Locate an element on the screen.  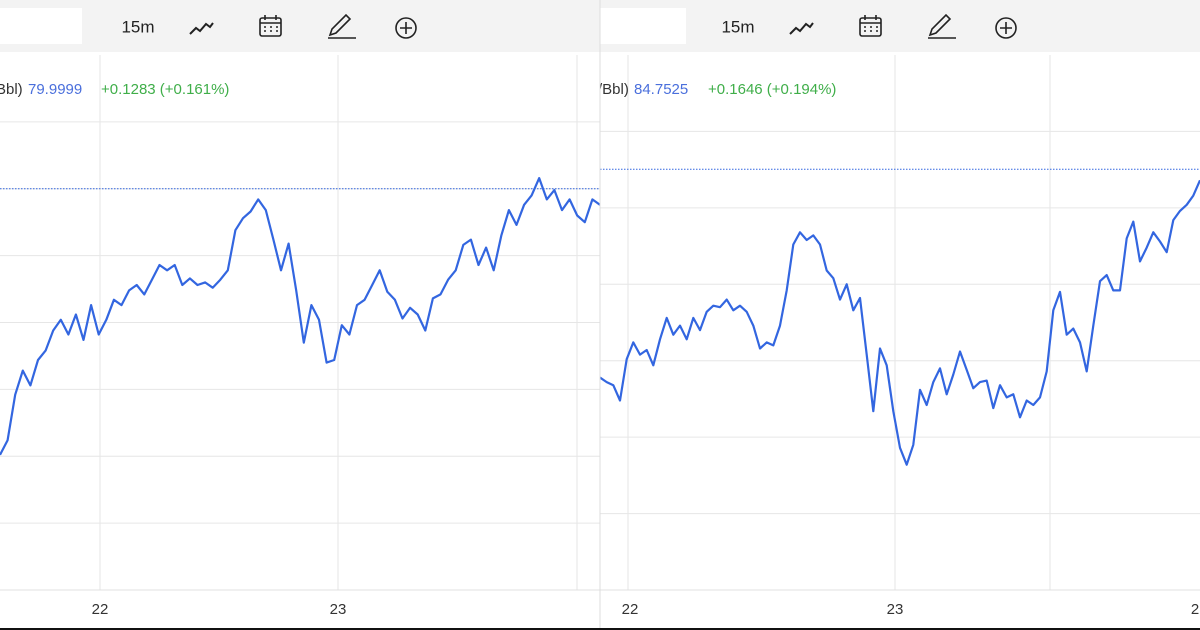
legend-price: 79.9999 is located at coordinates (55, 89).